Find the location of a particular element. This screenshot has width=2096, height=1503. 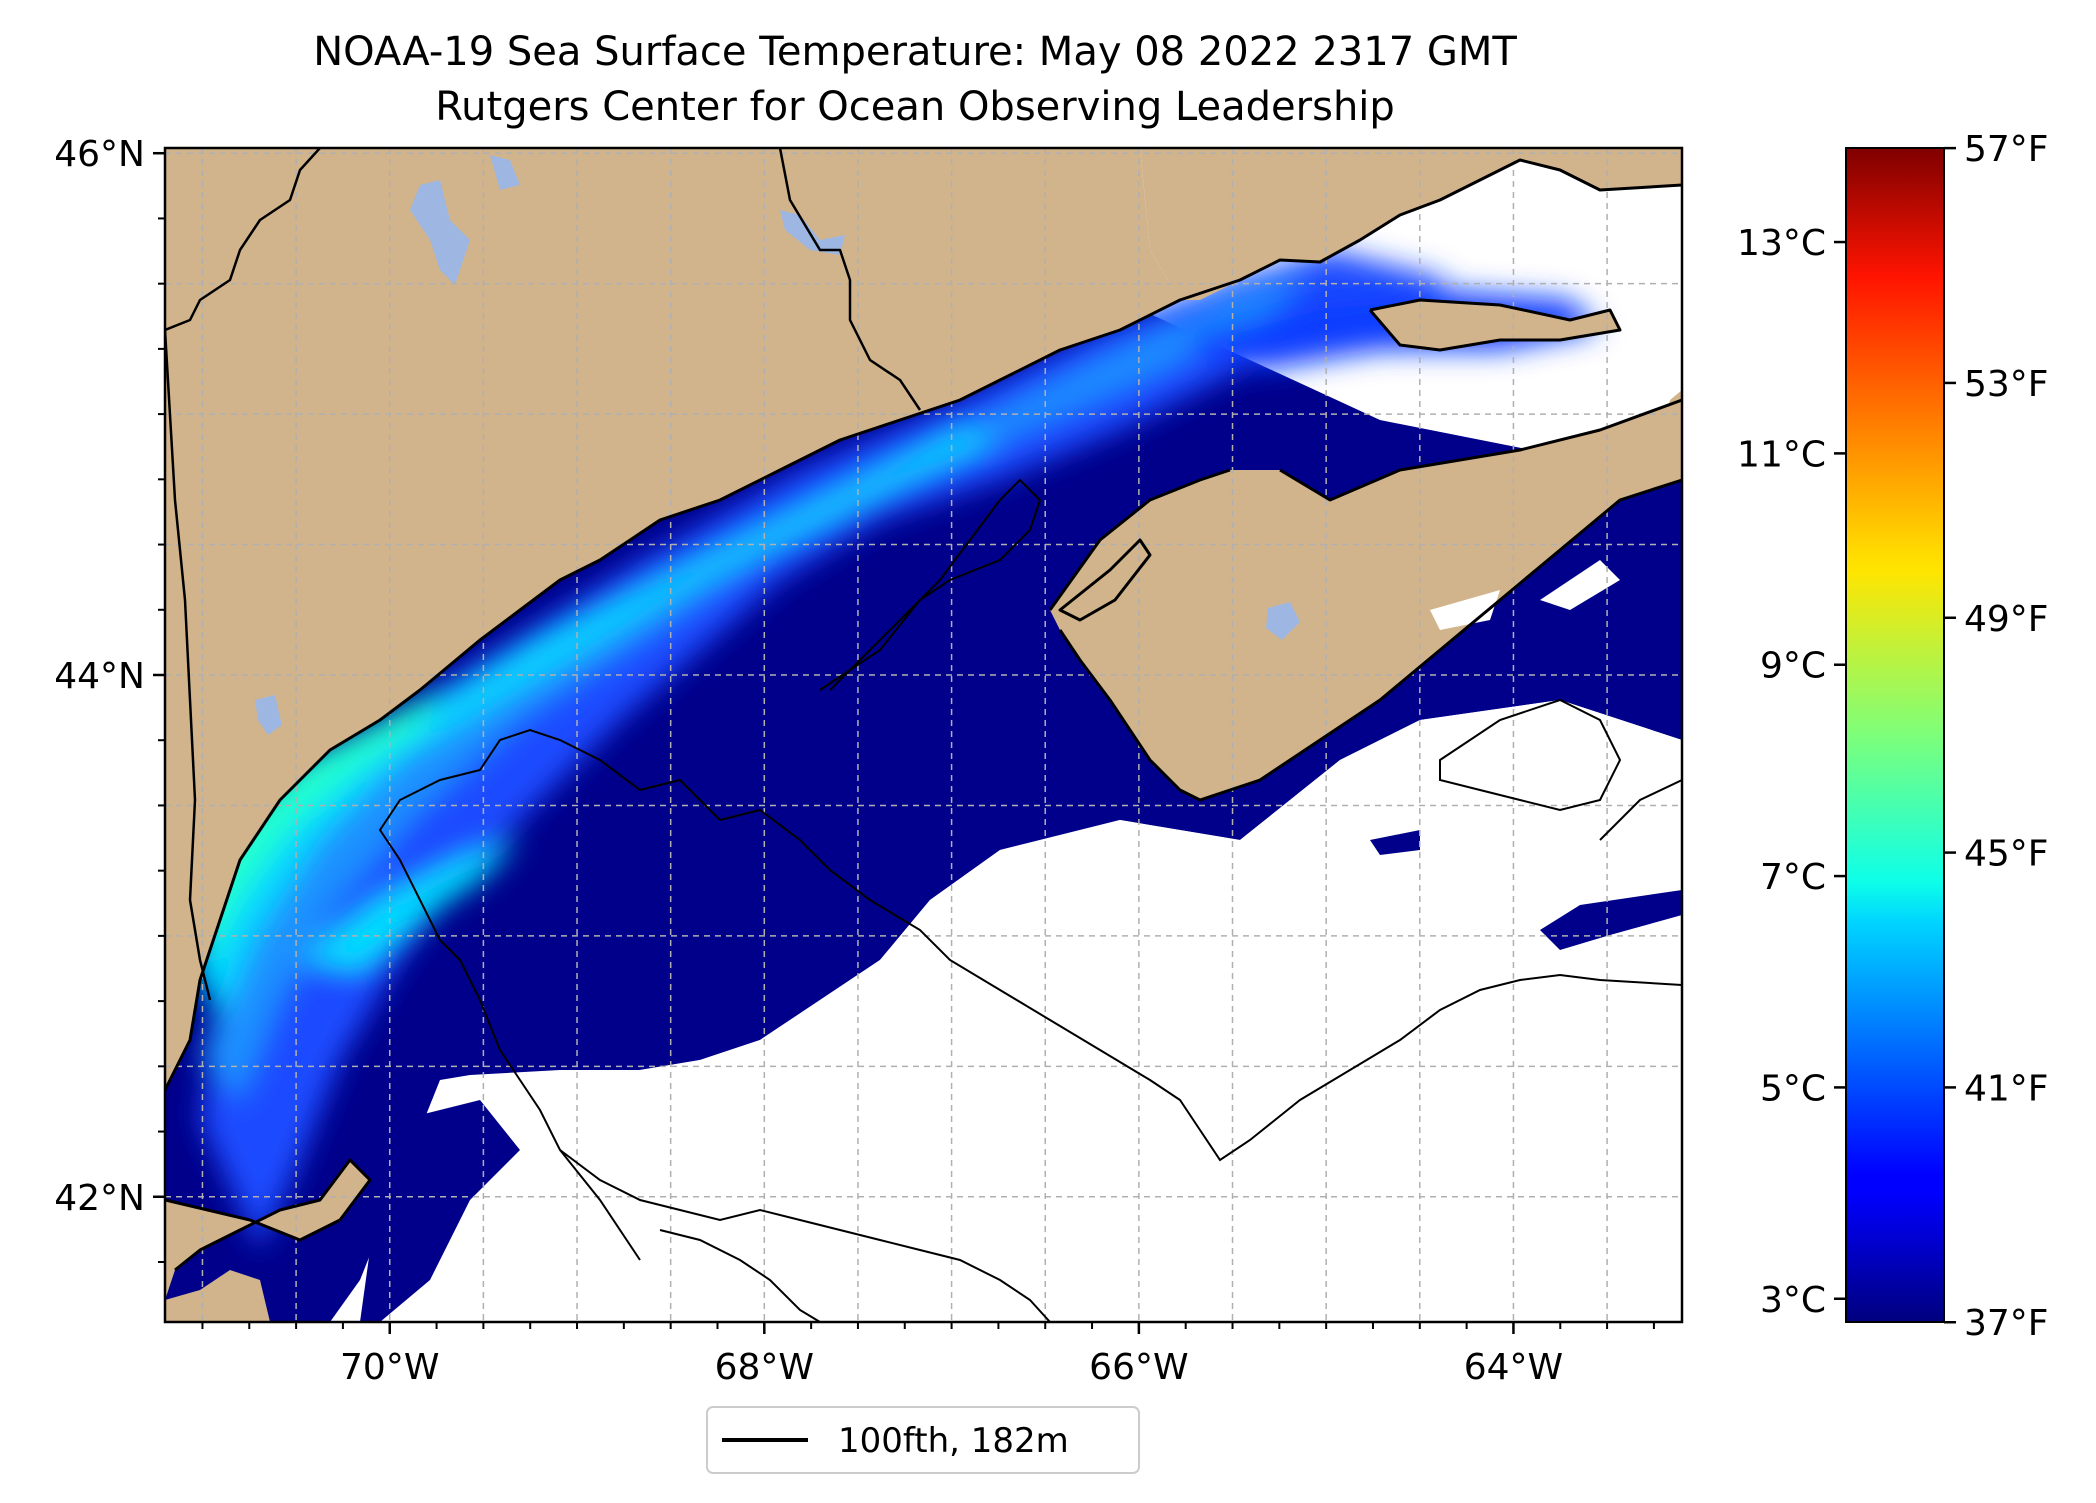

legend: 100fth, 182m is located at coordinates (923, 1440).